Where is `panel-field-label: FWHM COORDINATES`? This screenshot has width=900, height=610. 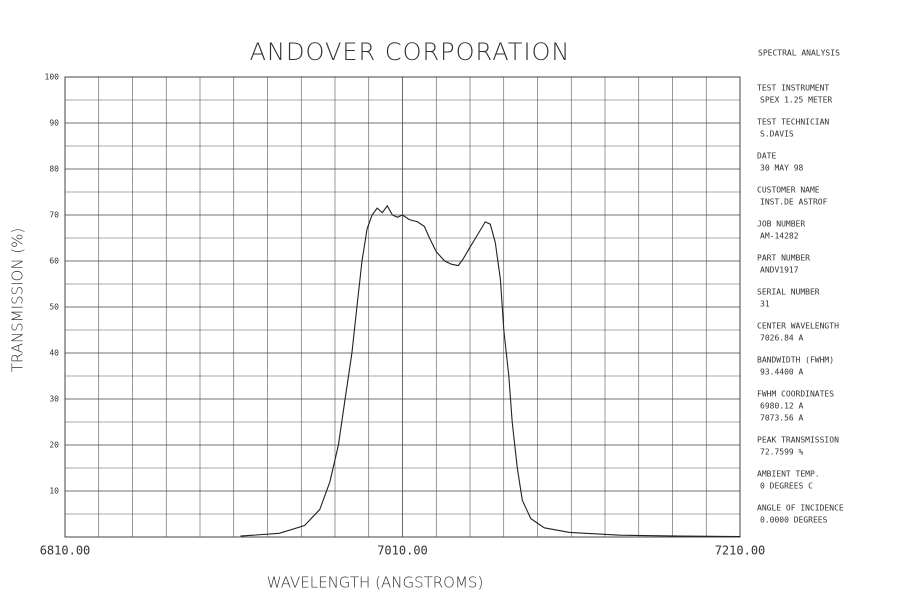 panel-field-label: FWHM COORDINATES is located at coordinates (795, 394).